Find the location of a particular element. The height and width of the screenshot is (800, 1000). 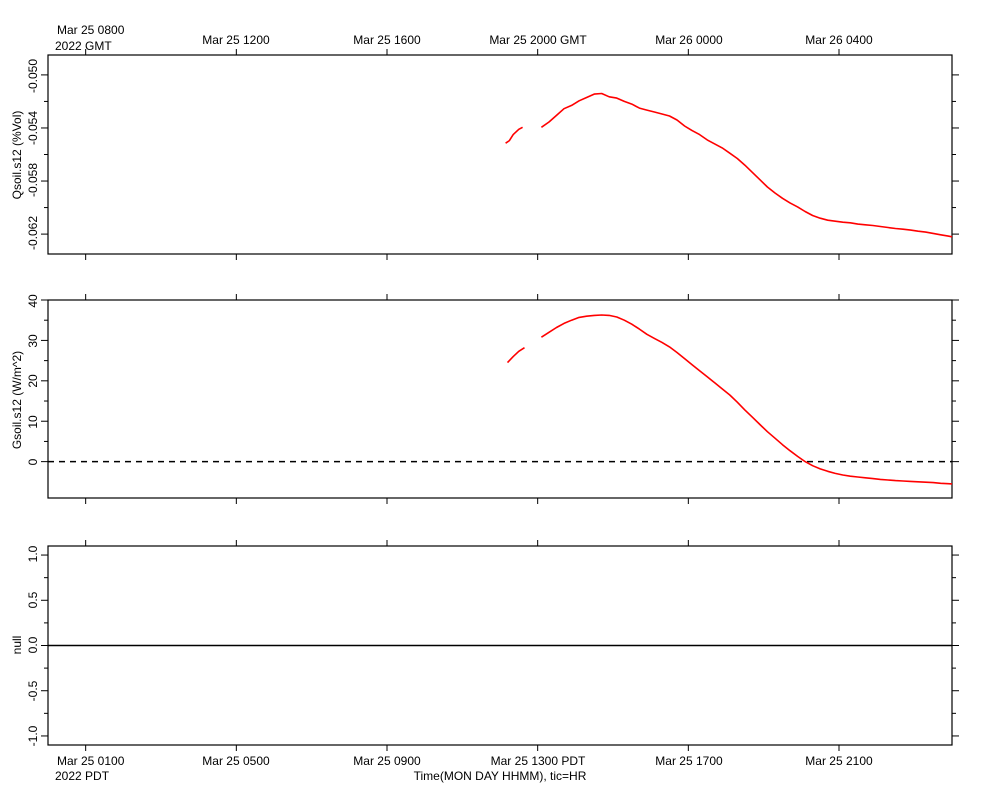

bottom-axis-label: Mar 25 1300 PDT is located at coordinates (538, 761).